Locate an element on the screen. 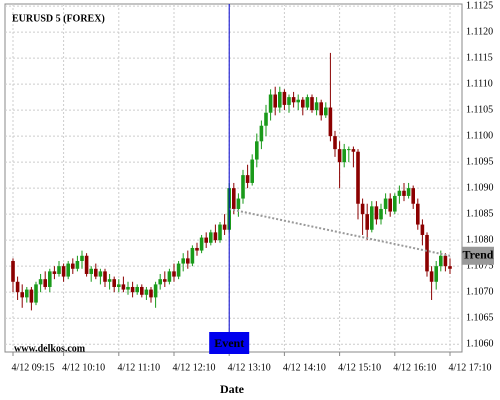 The height and width of the screenshot is (400, 500). x-tick-label: 4/12 16:10 is located at coordinates (414, 367).